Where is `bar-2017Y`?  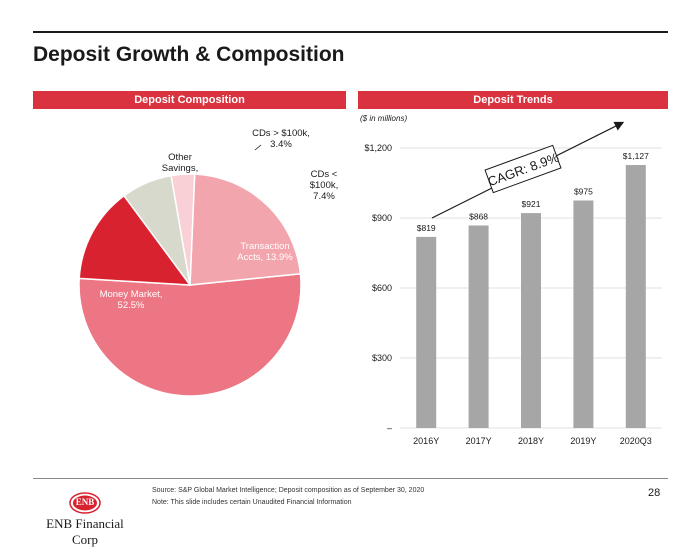 bar-2017Y is located at coordinates (478, 326).